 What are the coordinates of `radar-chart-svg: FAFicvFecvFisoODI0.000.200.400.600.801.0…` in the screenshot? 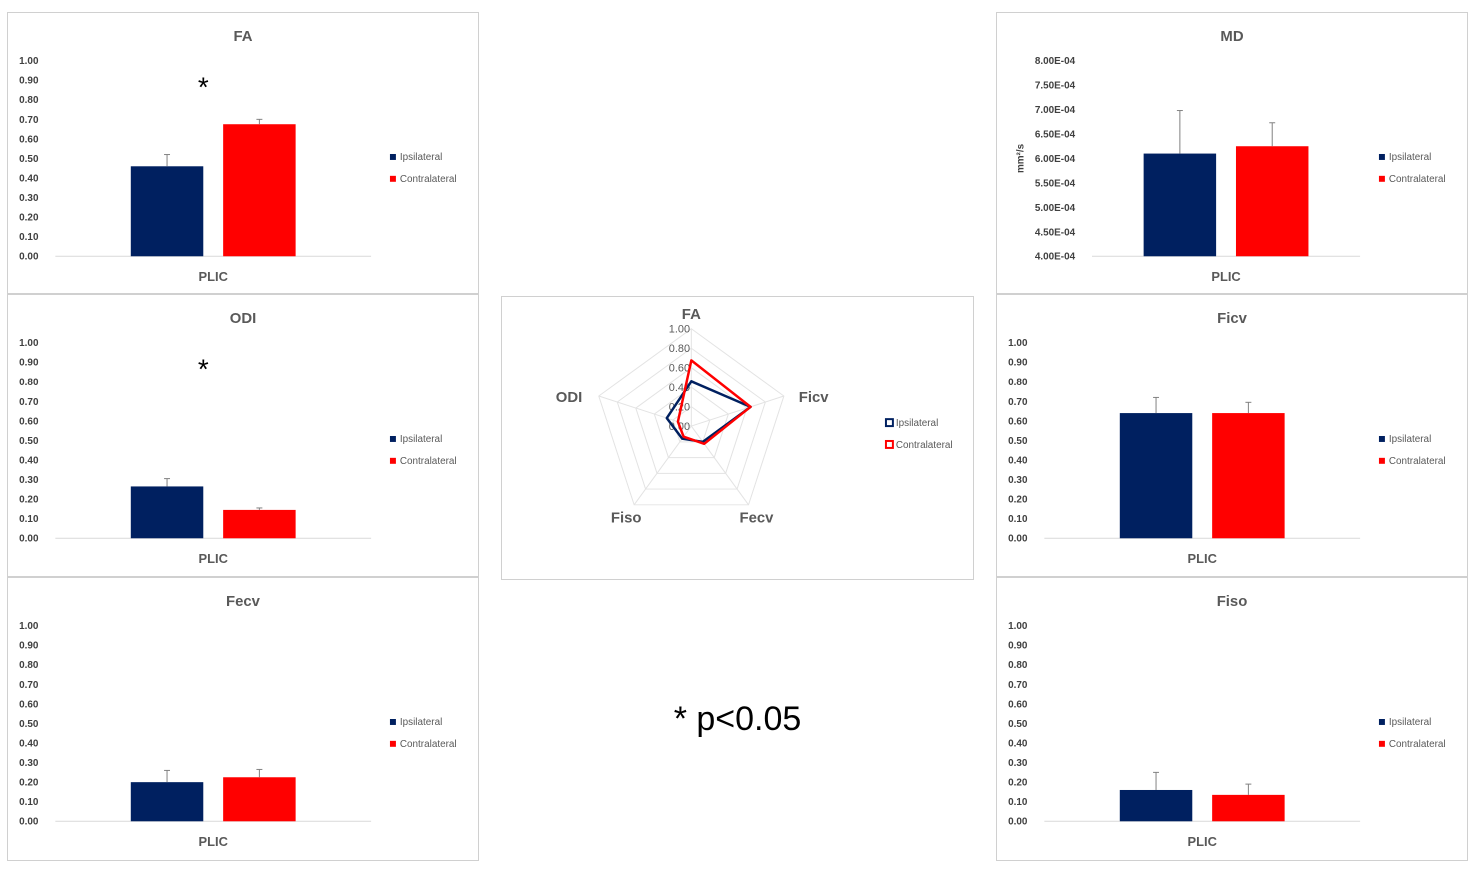 It's located at (754, 417).